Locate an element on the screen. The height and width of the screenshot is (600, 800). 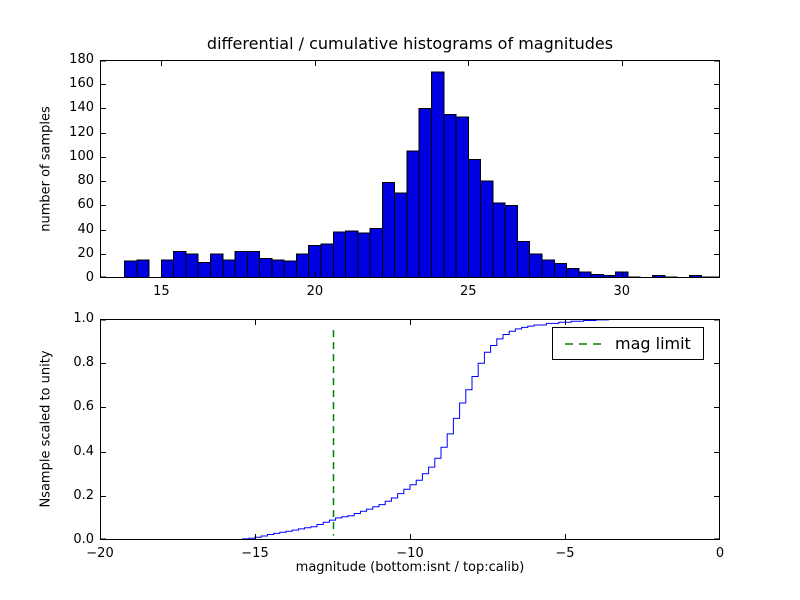
legend-label: mag limit is located at coordinates (653, 343).